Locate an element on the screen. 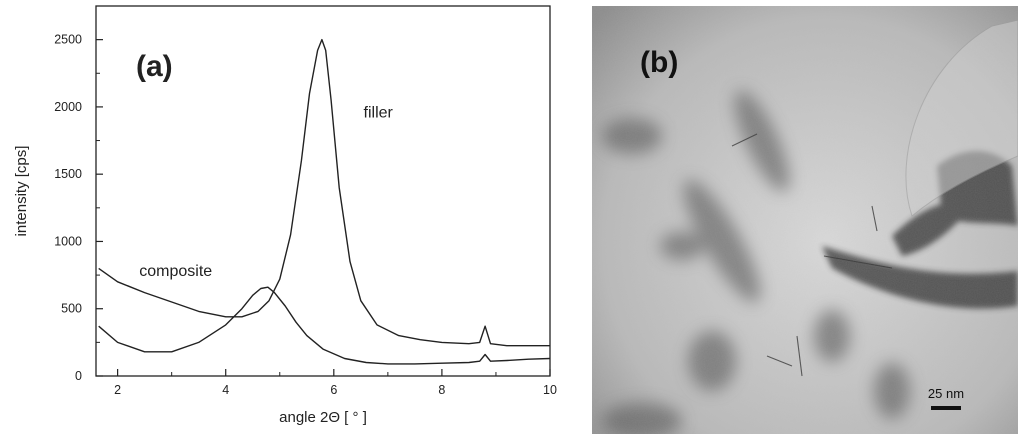  y-tick-label-0: 0 is located at coordinates (78, 376).